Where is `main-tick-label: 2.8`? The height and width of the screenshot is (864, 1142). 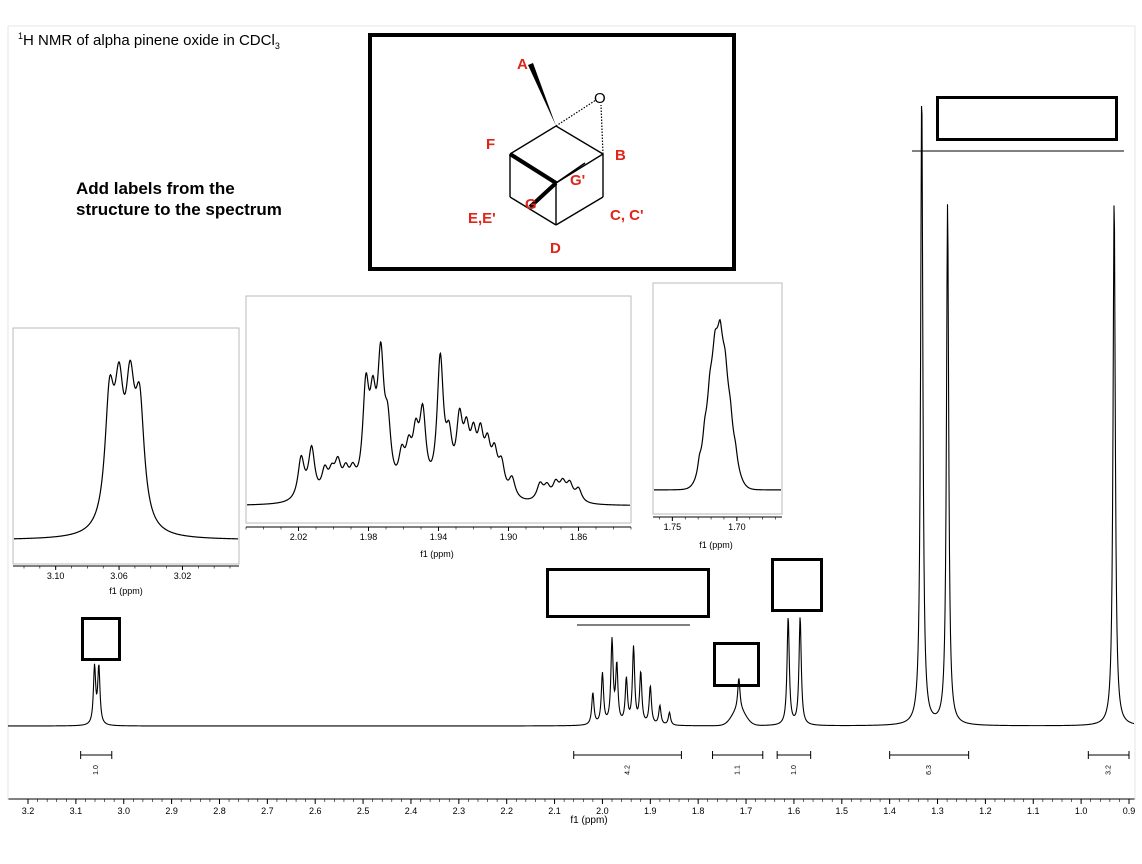 main-tick-label: 2.8 is located at coordinates (219, 811).